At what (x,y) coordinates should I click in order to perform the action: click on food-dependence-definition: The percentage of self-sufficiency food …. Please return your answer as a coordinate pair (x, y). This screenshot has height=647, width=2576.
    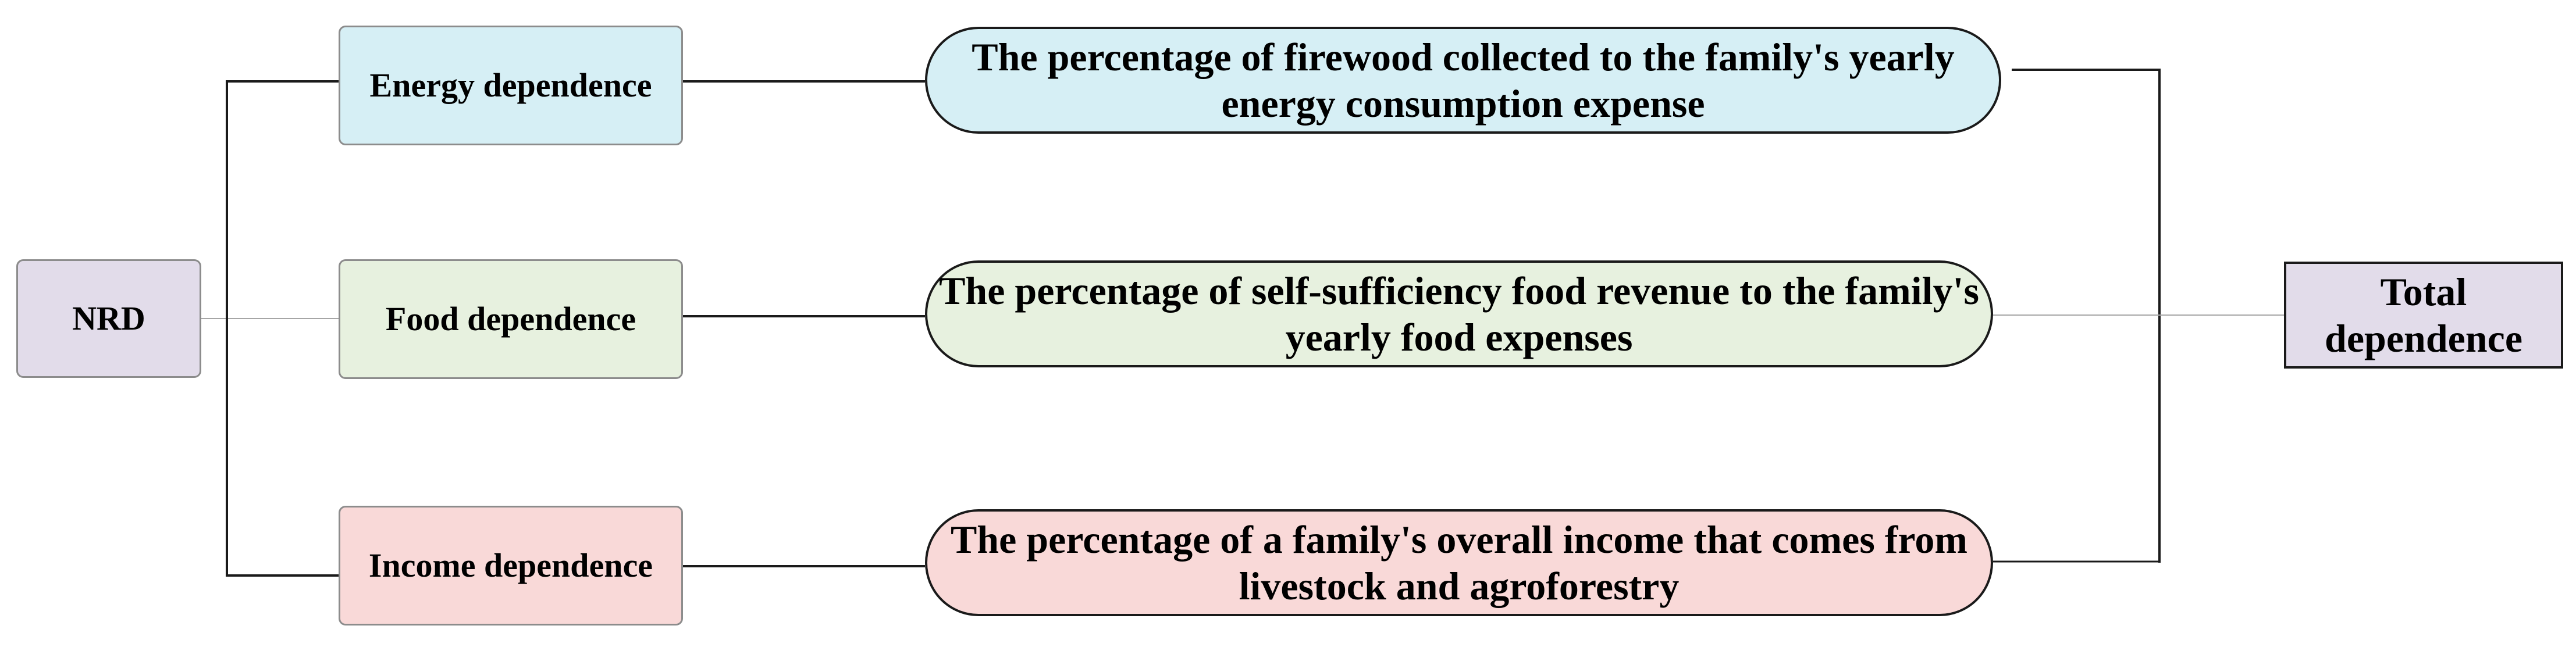
    Looking at the image, I should click on (1459, 314).